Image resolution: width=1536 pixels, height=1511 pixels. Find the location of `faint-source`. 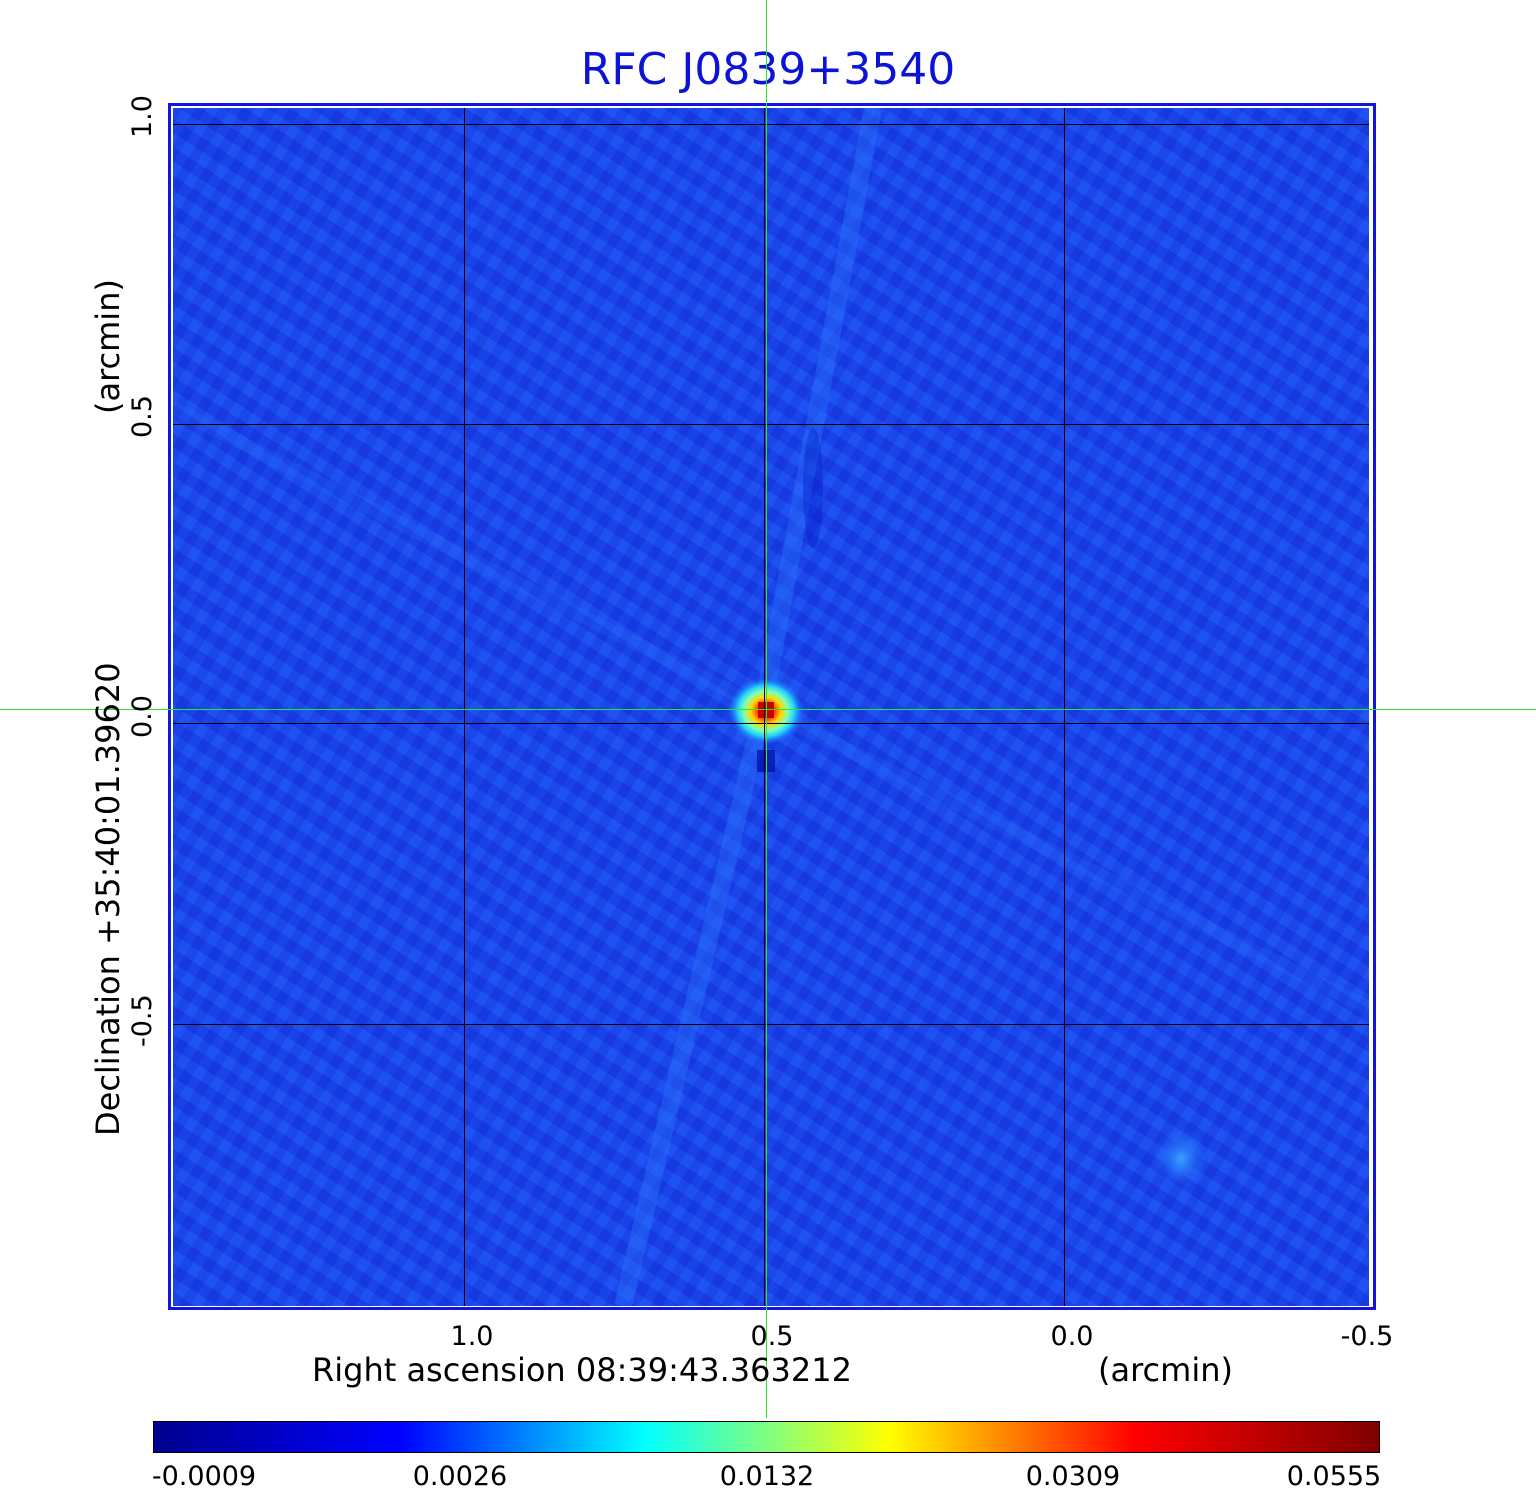

faint-source is located at coordinates (1181, 1158).